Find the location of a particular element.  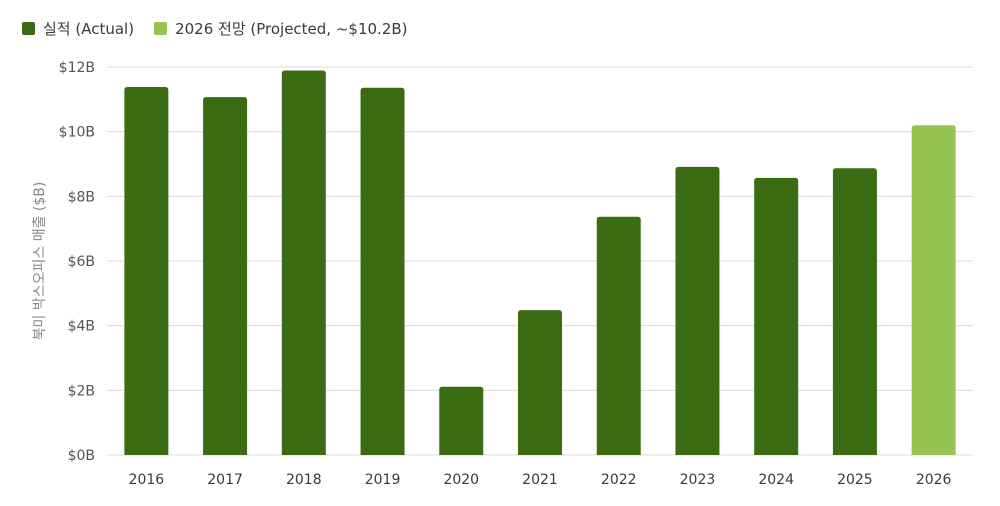

x-tick-label: 2025 is located at coordinates (855, 480).